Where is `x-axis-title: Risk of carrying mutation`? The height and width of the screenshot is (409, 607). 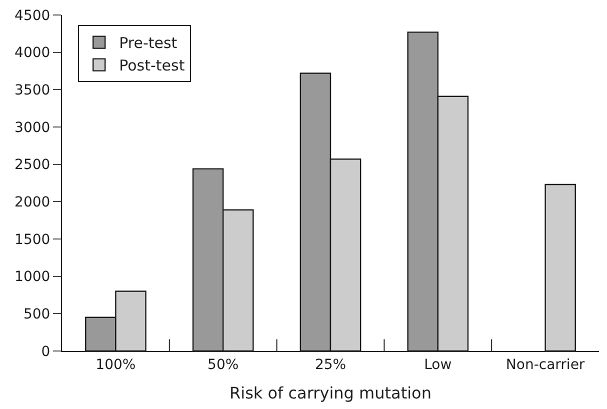 x-axis-title: Risk of carrying mutation is located at coordinates (331, 393).